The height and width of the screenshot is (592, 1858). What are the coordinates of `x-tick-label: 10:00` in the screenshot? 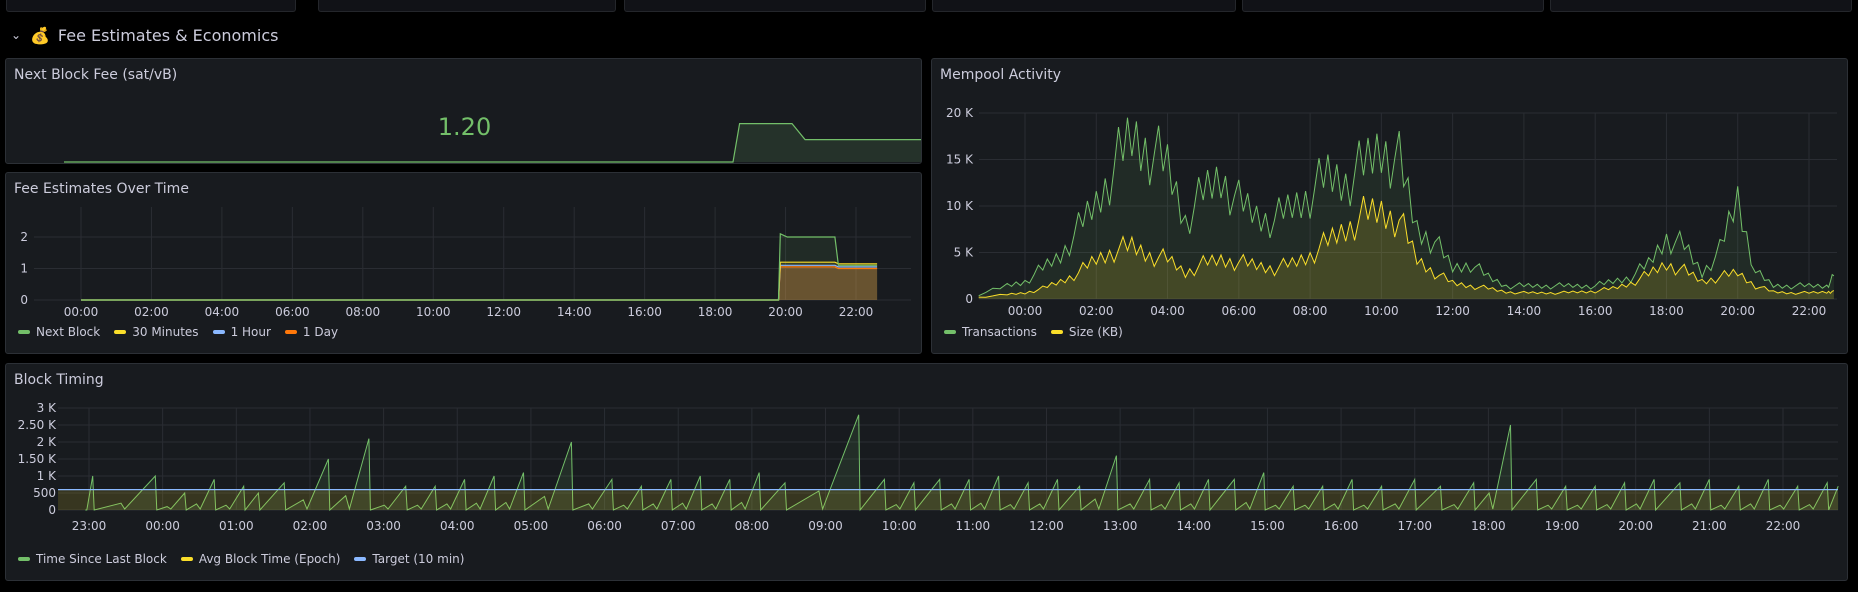 It's located at (899, 526).